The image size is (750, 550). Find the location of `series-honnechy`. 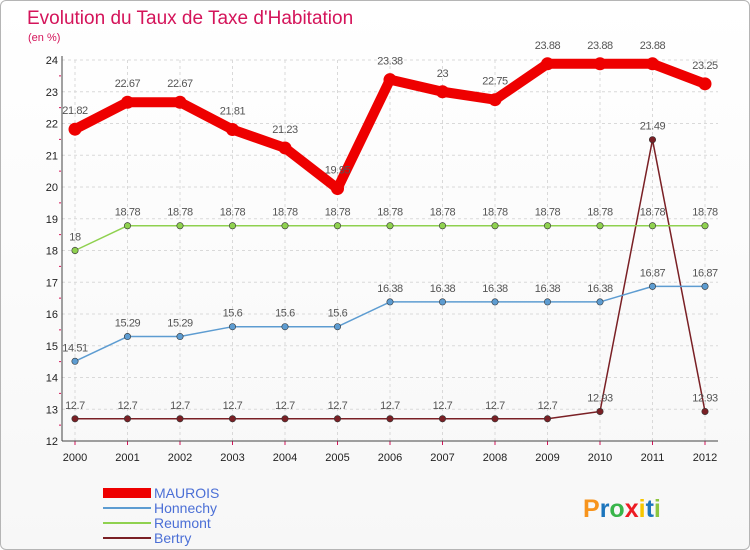

series-honnechy is located at coordinates (390, 323).